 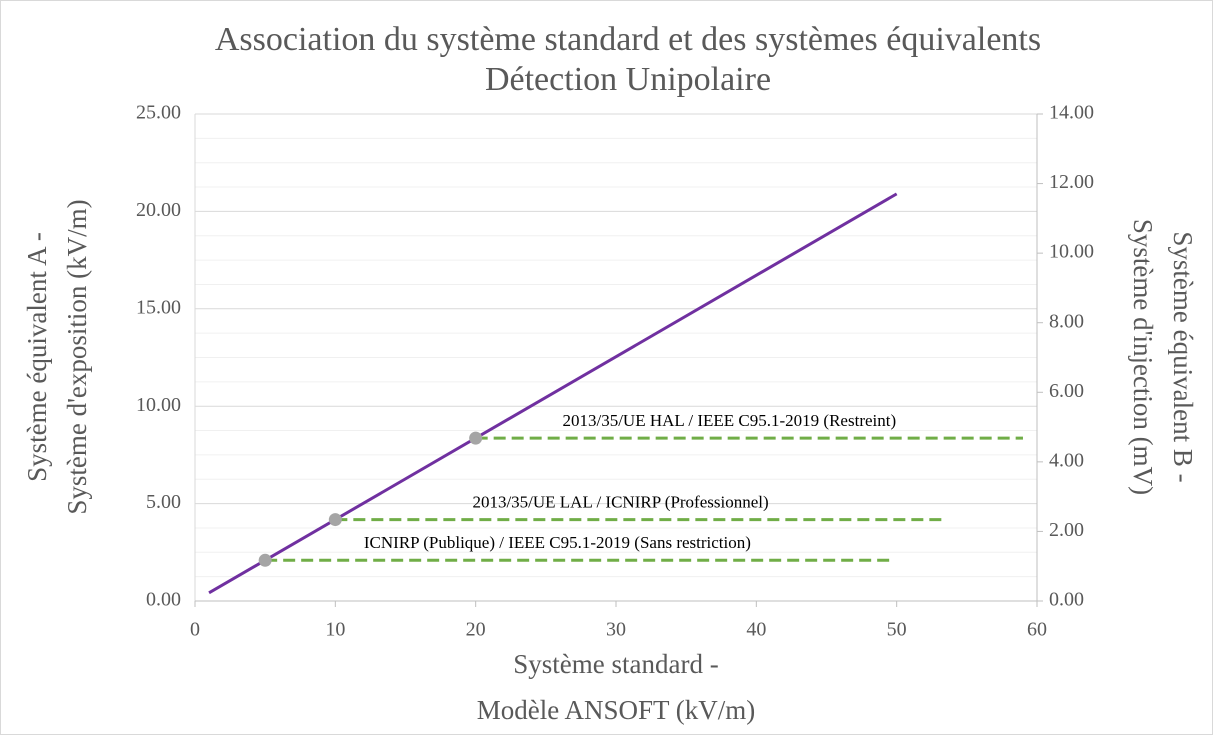 I want to click on y2-tick-label: 4.00, so click(x=1066, y=460).